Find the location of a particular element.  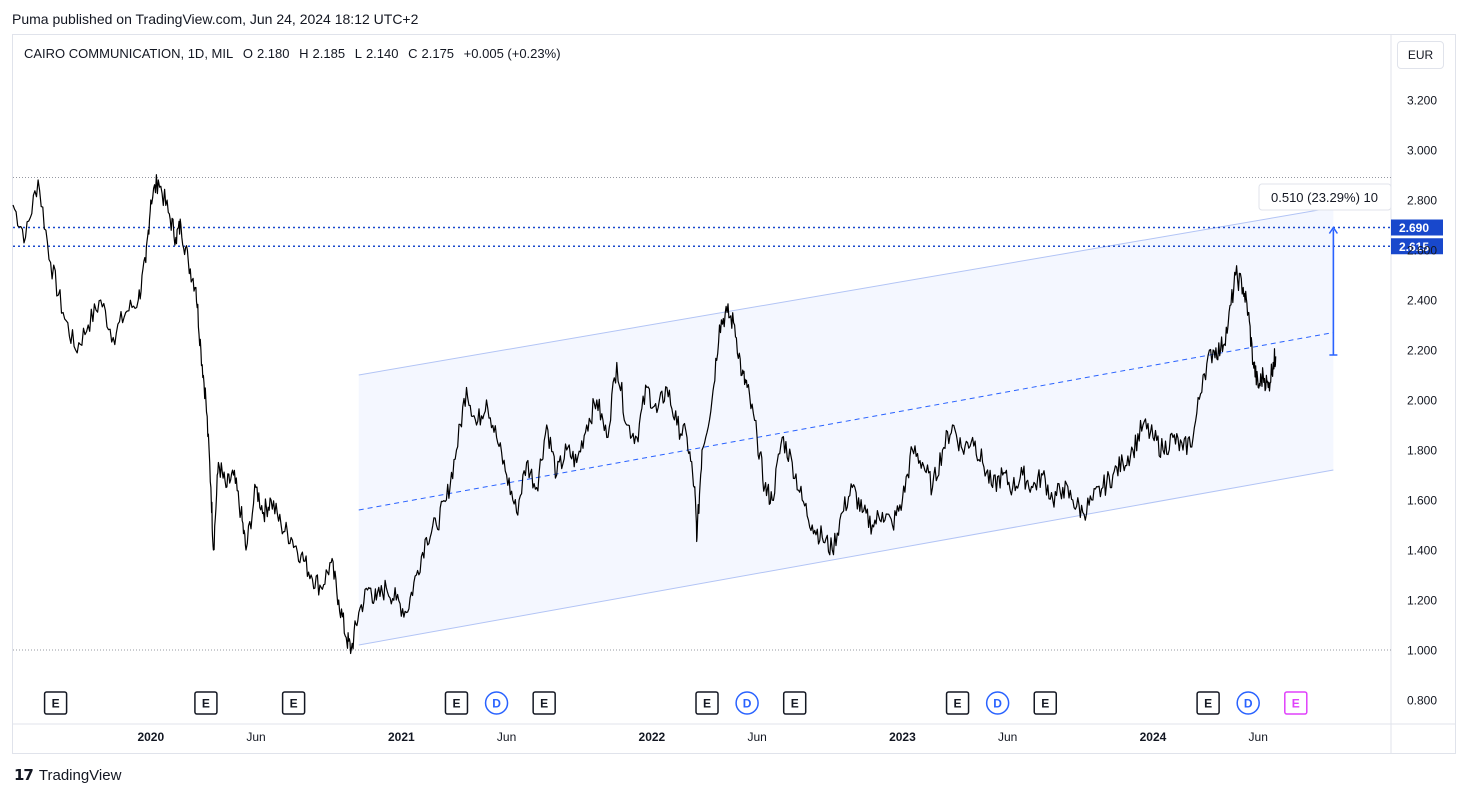

y-tick-label: 1.200 is located at coordinates (1422, 601).